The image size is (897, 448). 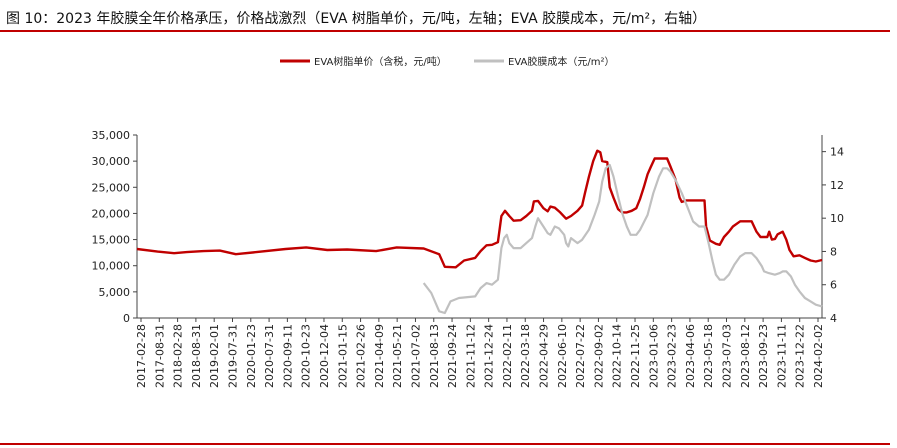 I want to click on x-tick-label: 2023-05-18, so click(x=708, y=356).